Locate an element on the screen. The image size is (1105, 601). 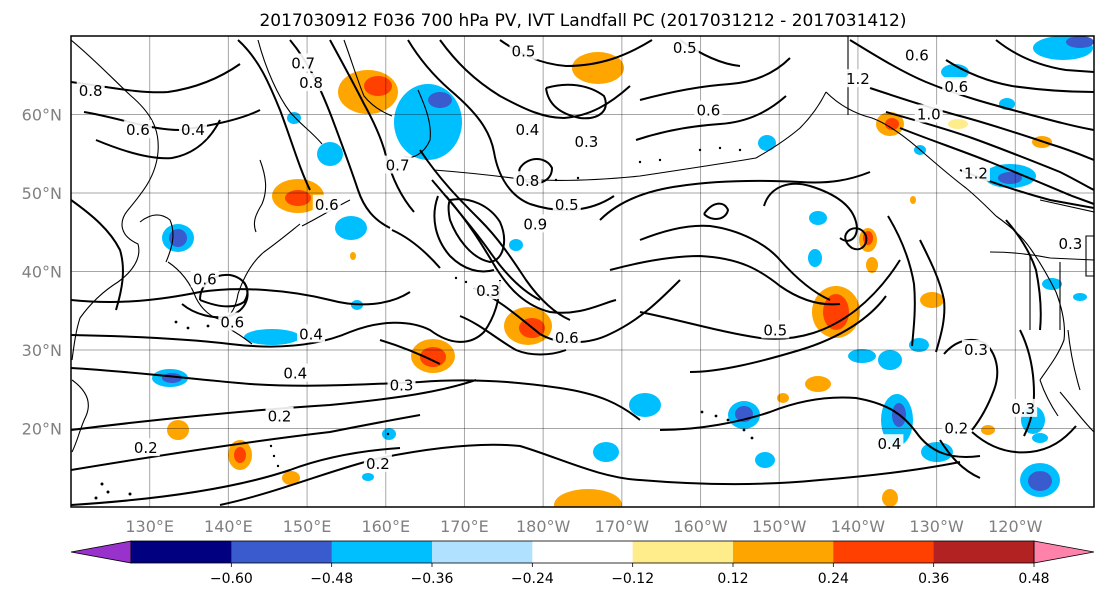
colorbar-tick-label: −0.24 is located at coordinates (532, 579).